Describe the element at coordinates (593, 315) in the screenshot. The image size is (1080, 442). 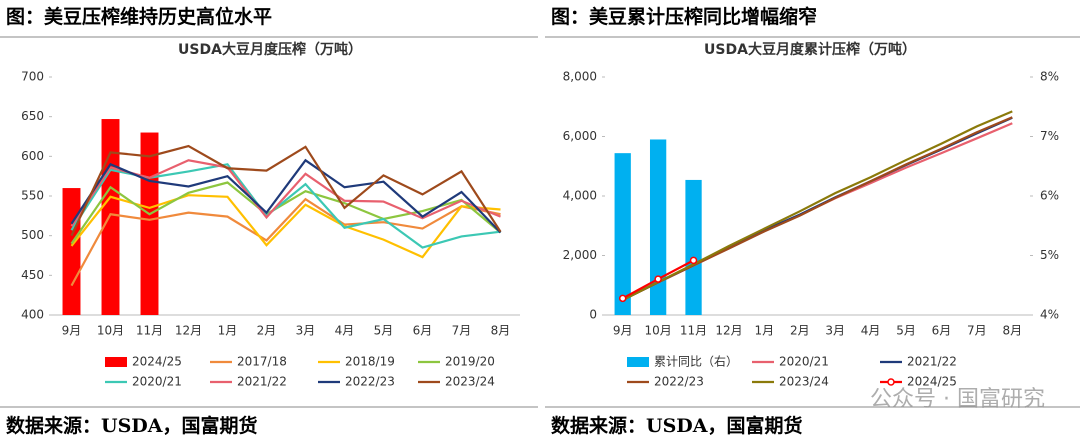
I see `y-tick-label: 0` at that location.